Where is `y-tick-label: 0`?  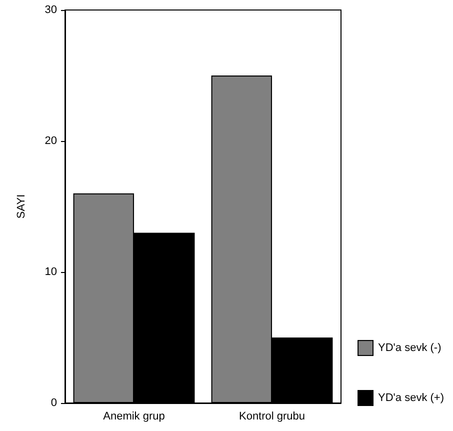 y-tick-label: 0 is located at coordinates (53, 403).